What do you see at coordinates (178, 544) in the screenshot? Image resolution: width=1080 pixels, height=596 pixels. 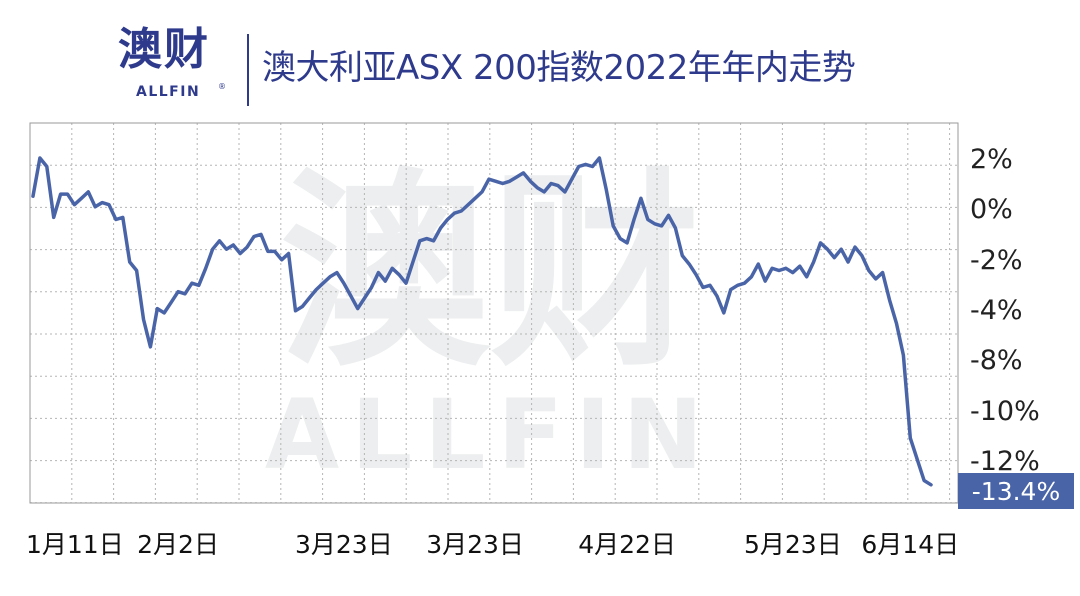 I see `x-tick-label: 2月2日` at bounding box center [178, 544].